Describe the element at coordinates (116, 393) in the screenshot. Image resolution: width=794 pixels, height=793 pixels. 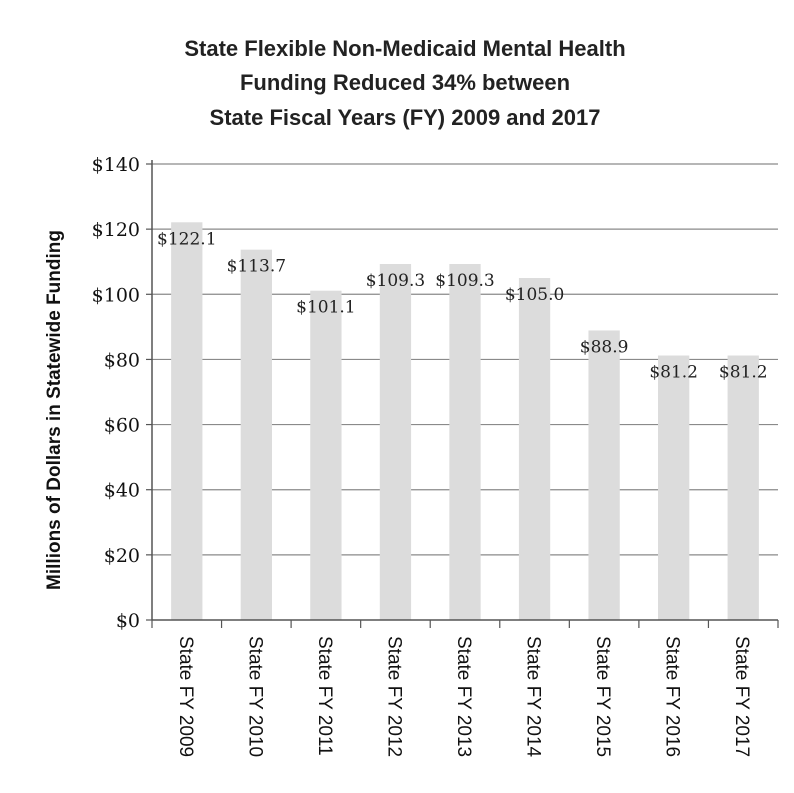
I see `y-tick-labels: $0 $20 $40 $60 $80 $100 $120 $140` at that location.